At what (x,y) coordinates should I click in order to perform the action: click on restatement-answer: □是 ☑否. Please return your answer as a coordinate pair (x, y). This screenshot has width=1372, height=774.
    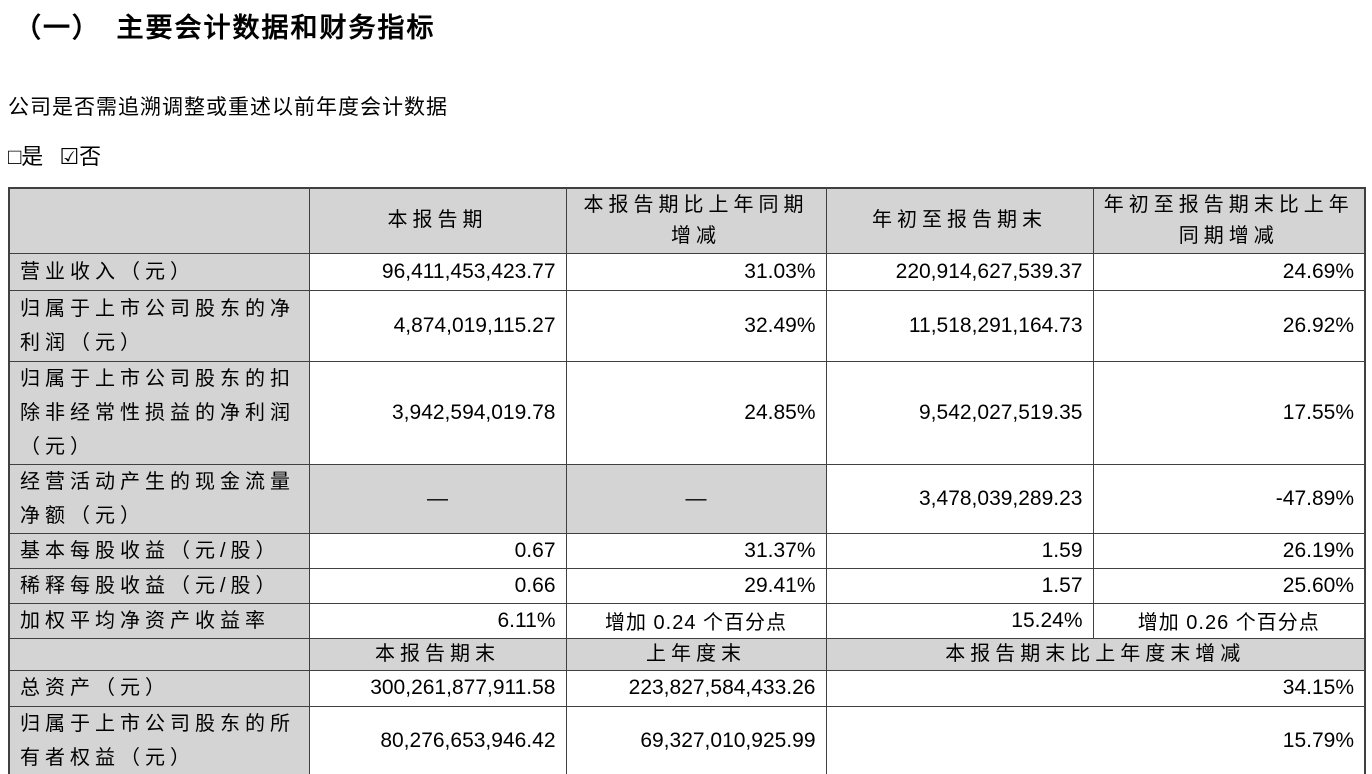
    Looking at the image, I should click on (690, 157).